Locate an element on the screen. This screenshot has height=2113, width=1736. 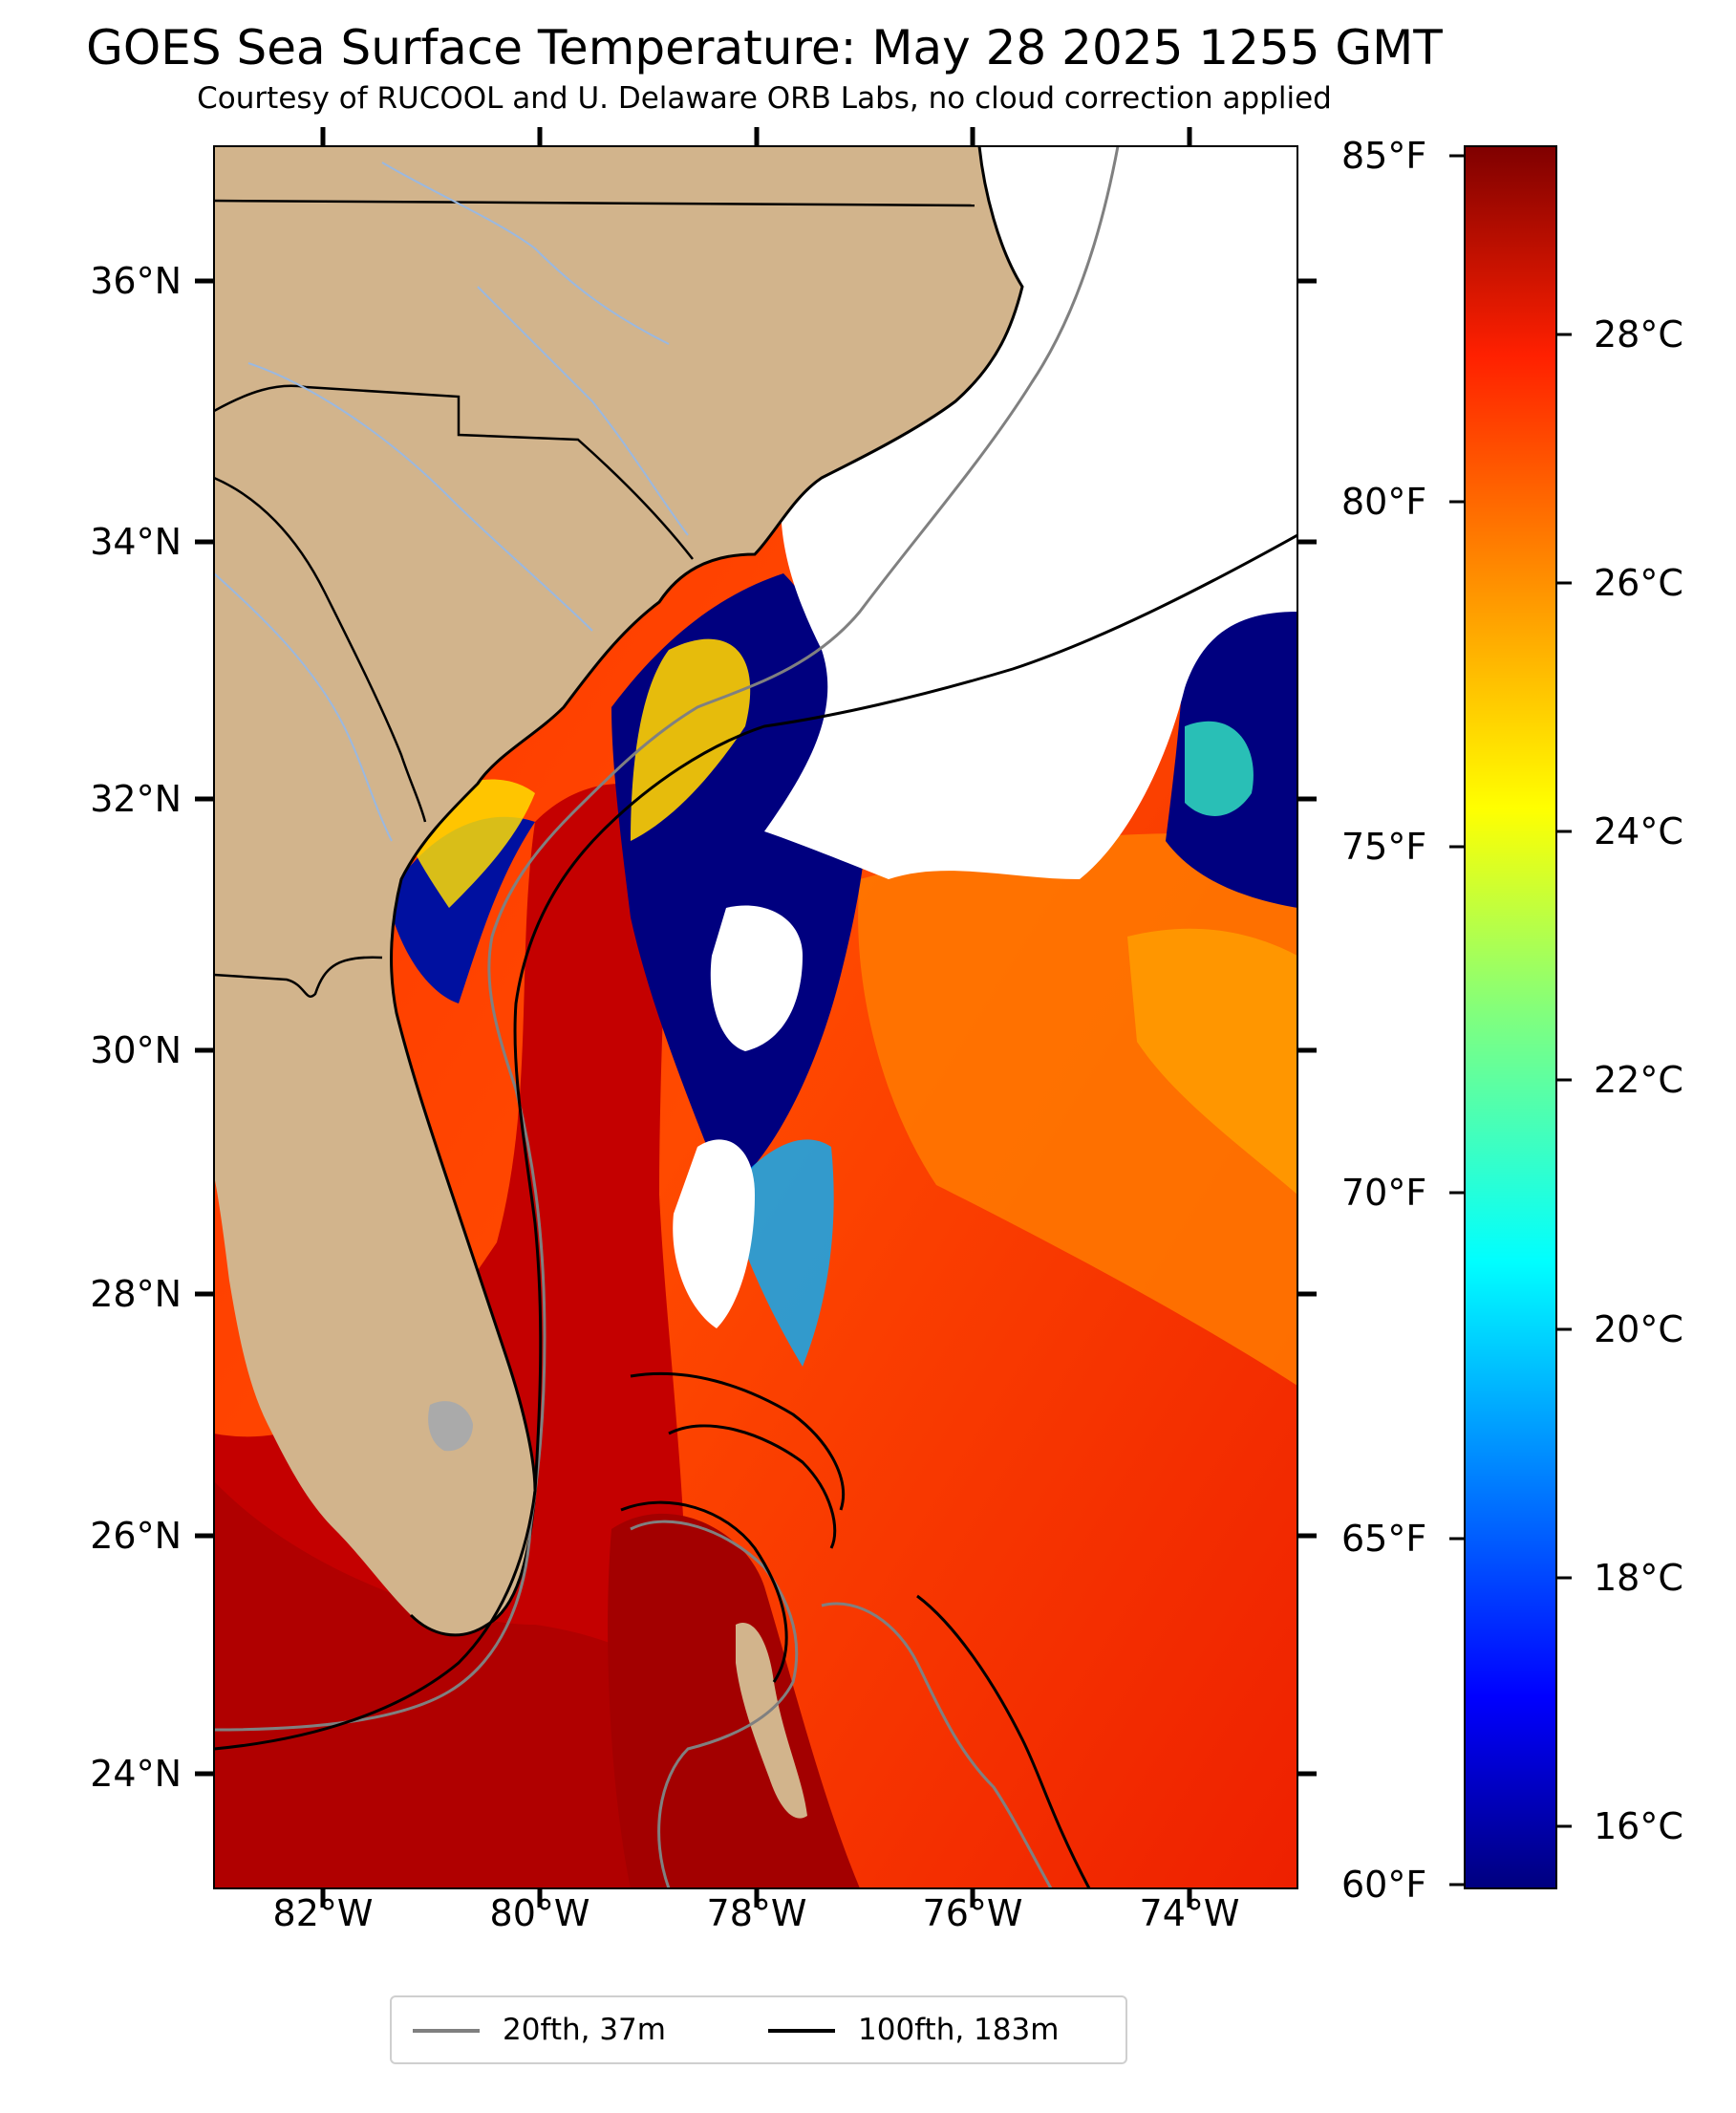
border-va-nc is located at coordinates (594, 203).